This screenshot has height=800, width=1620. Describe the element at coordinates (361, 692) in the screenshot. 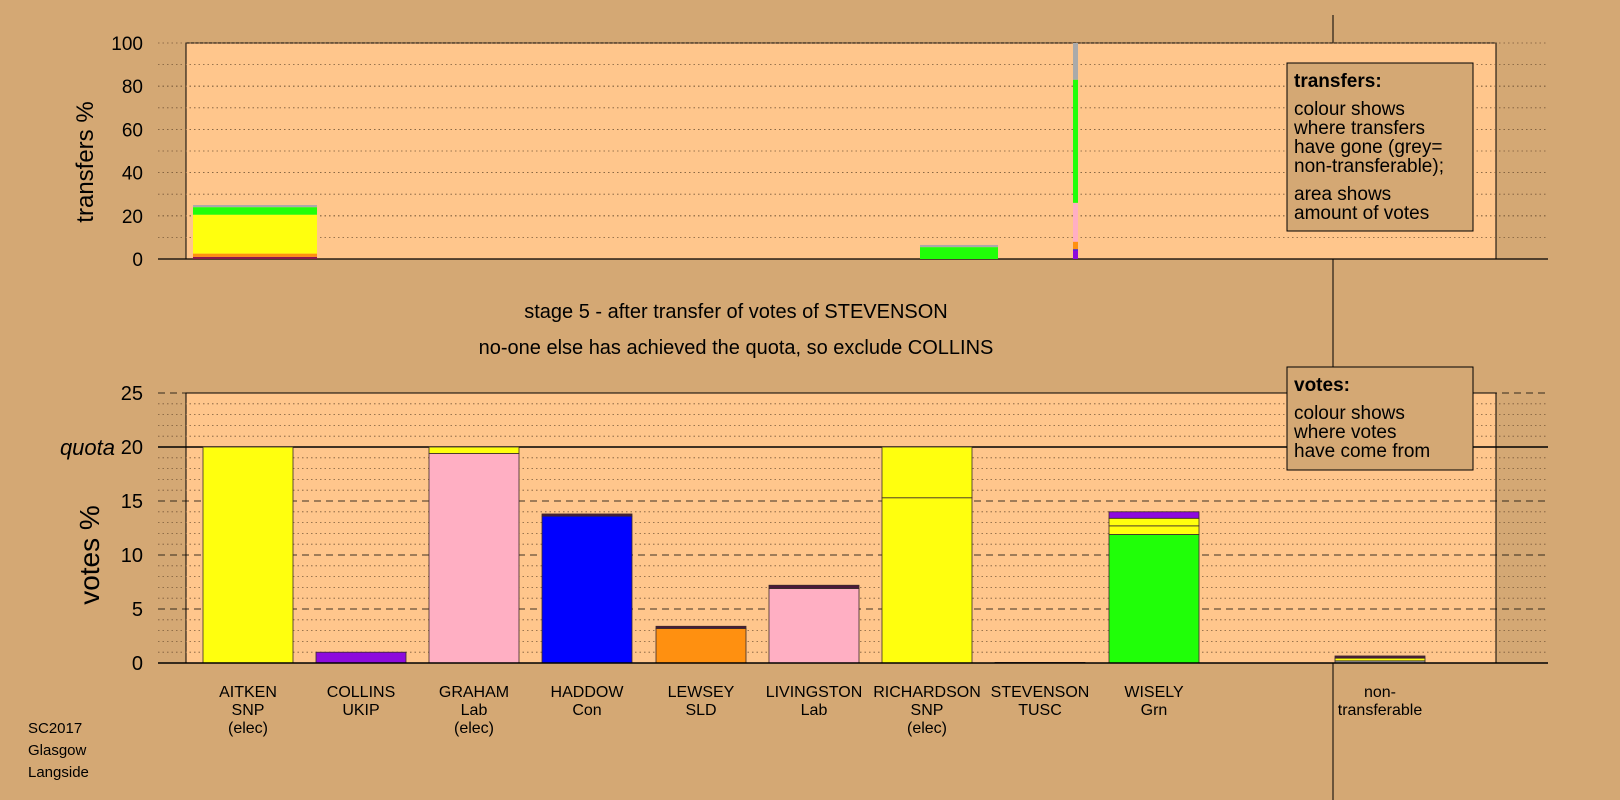

I see `category-label: COLLINS` at that location.